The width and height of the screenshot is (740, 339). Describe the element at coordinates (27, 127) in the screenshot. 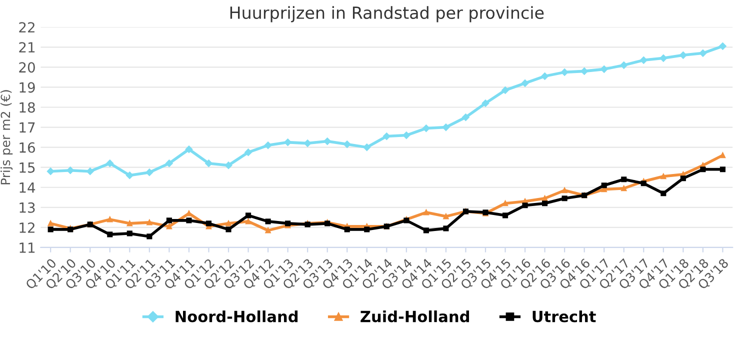

I see `y-tick-label: 17` at that location.